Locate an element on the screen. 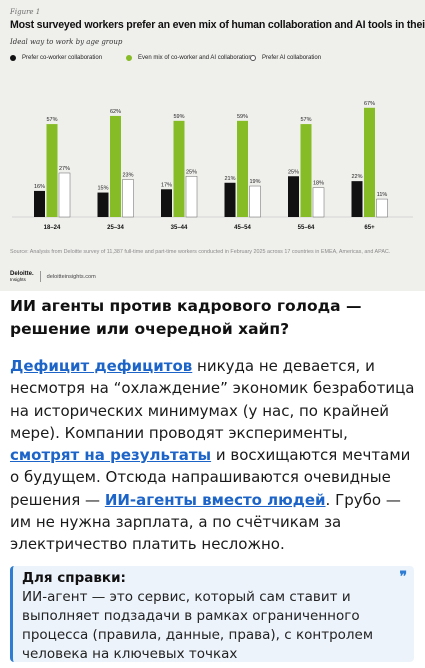 Image resolution: width=425 pixels, height=668 pixels. data-label-ai-3: 19% is located at coordinates (254, 182).